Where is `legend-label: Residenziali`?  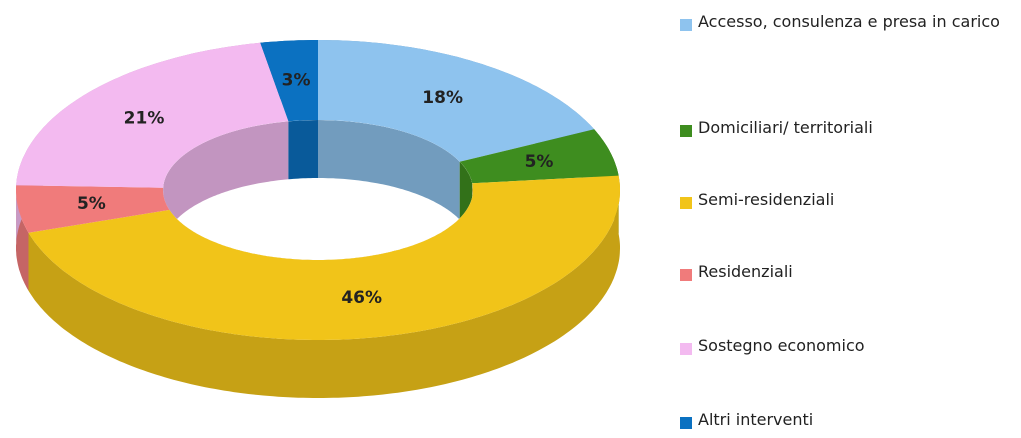
legend-label: Residenziali is located at coordinates (745, 271).